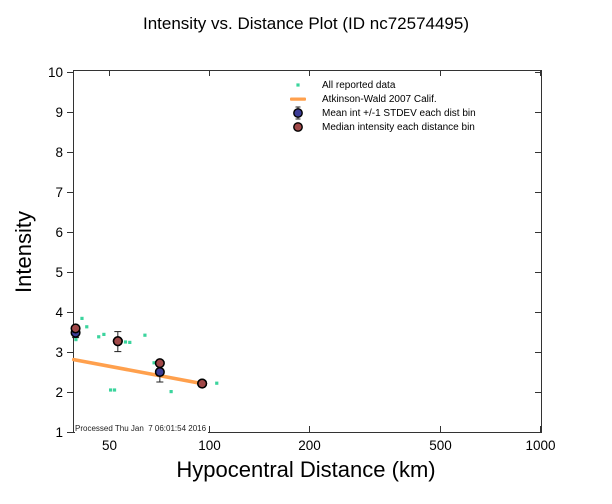  What do you see at coordinates (59, 152) in the screenshot?
I see `y-tick-label: 8` at bounding box center [59, 152].